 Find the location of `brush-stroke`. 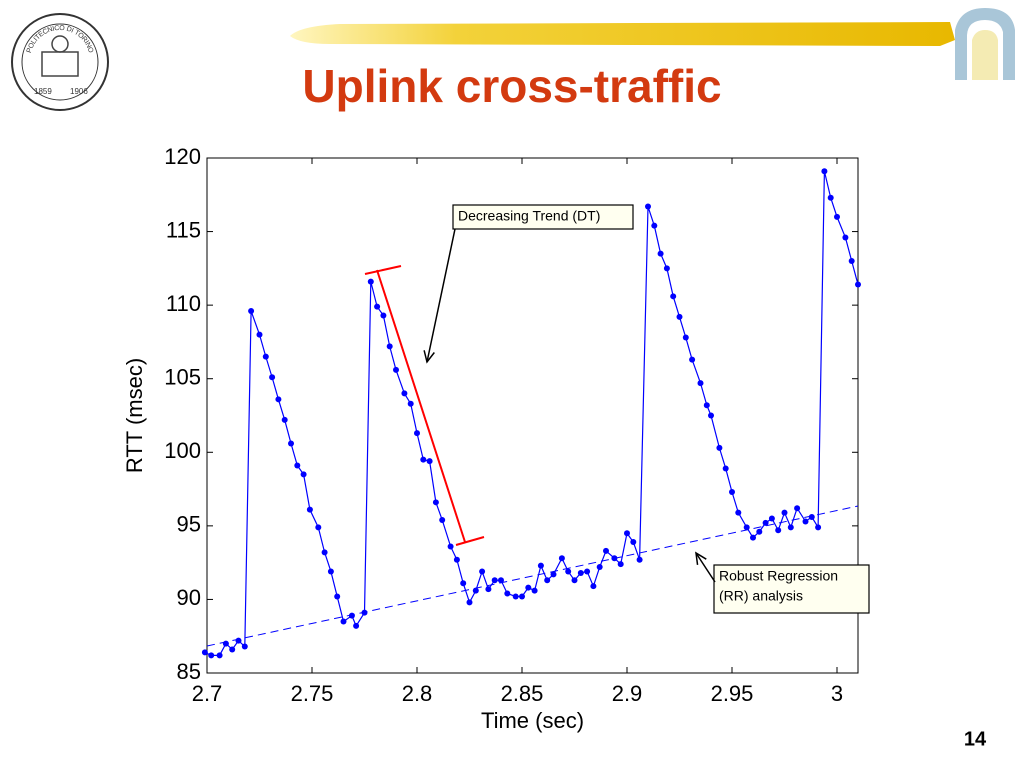

brush-stroke is located at coordinates (622, 34).